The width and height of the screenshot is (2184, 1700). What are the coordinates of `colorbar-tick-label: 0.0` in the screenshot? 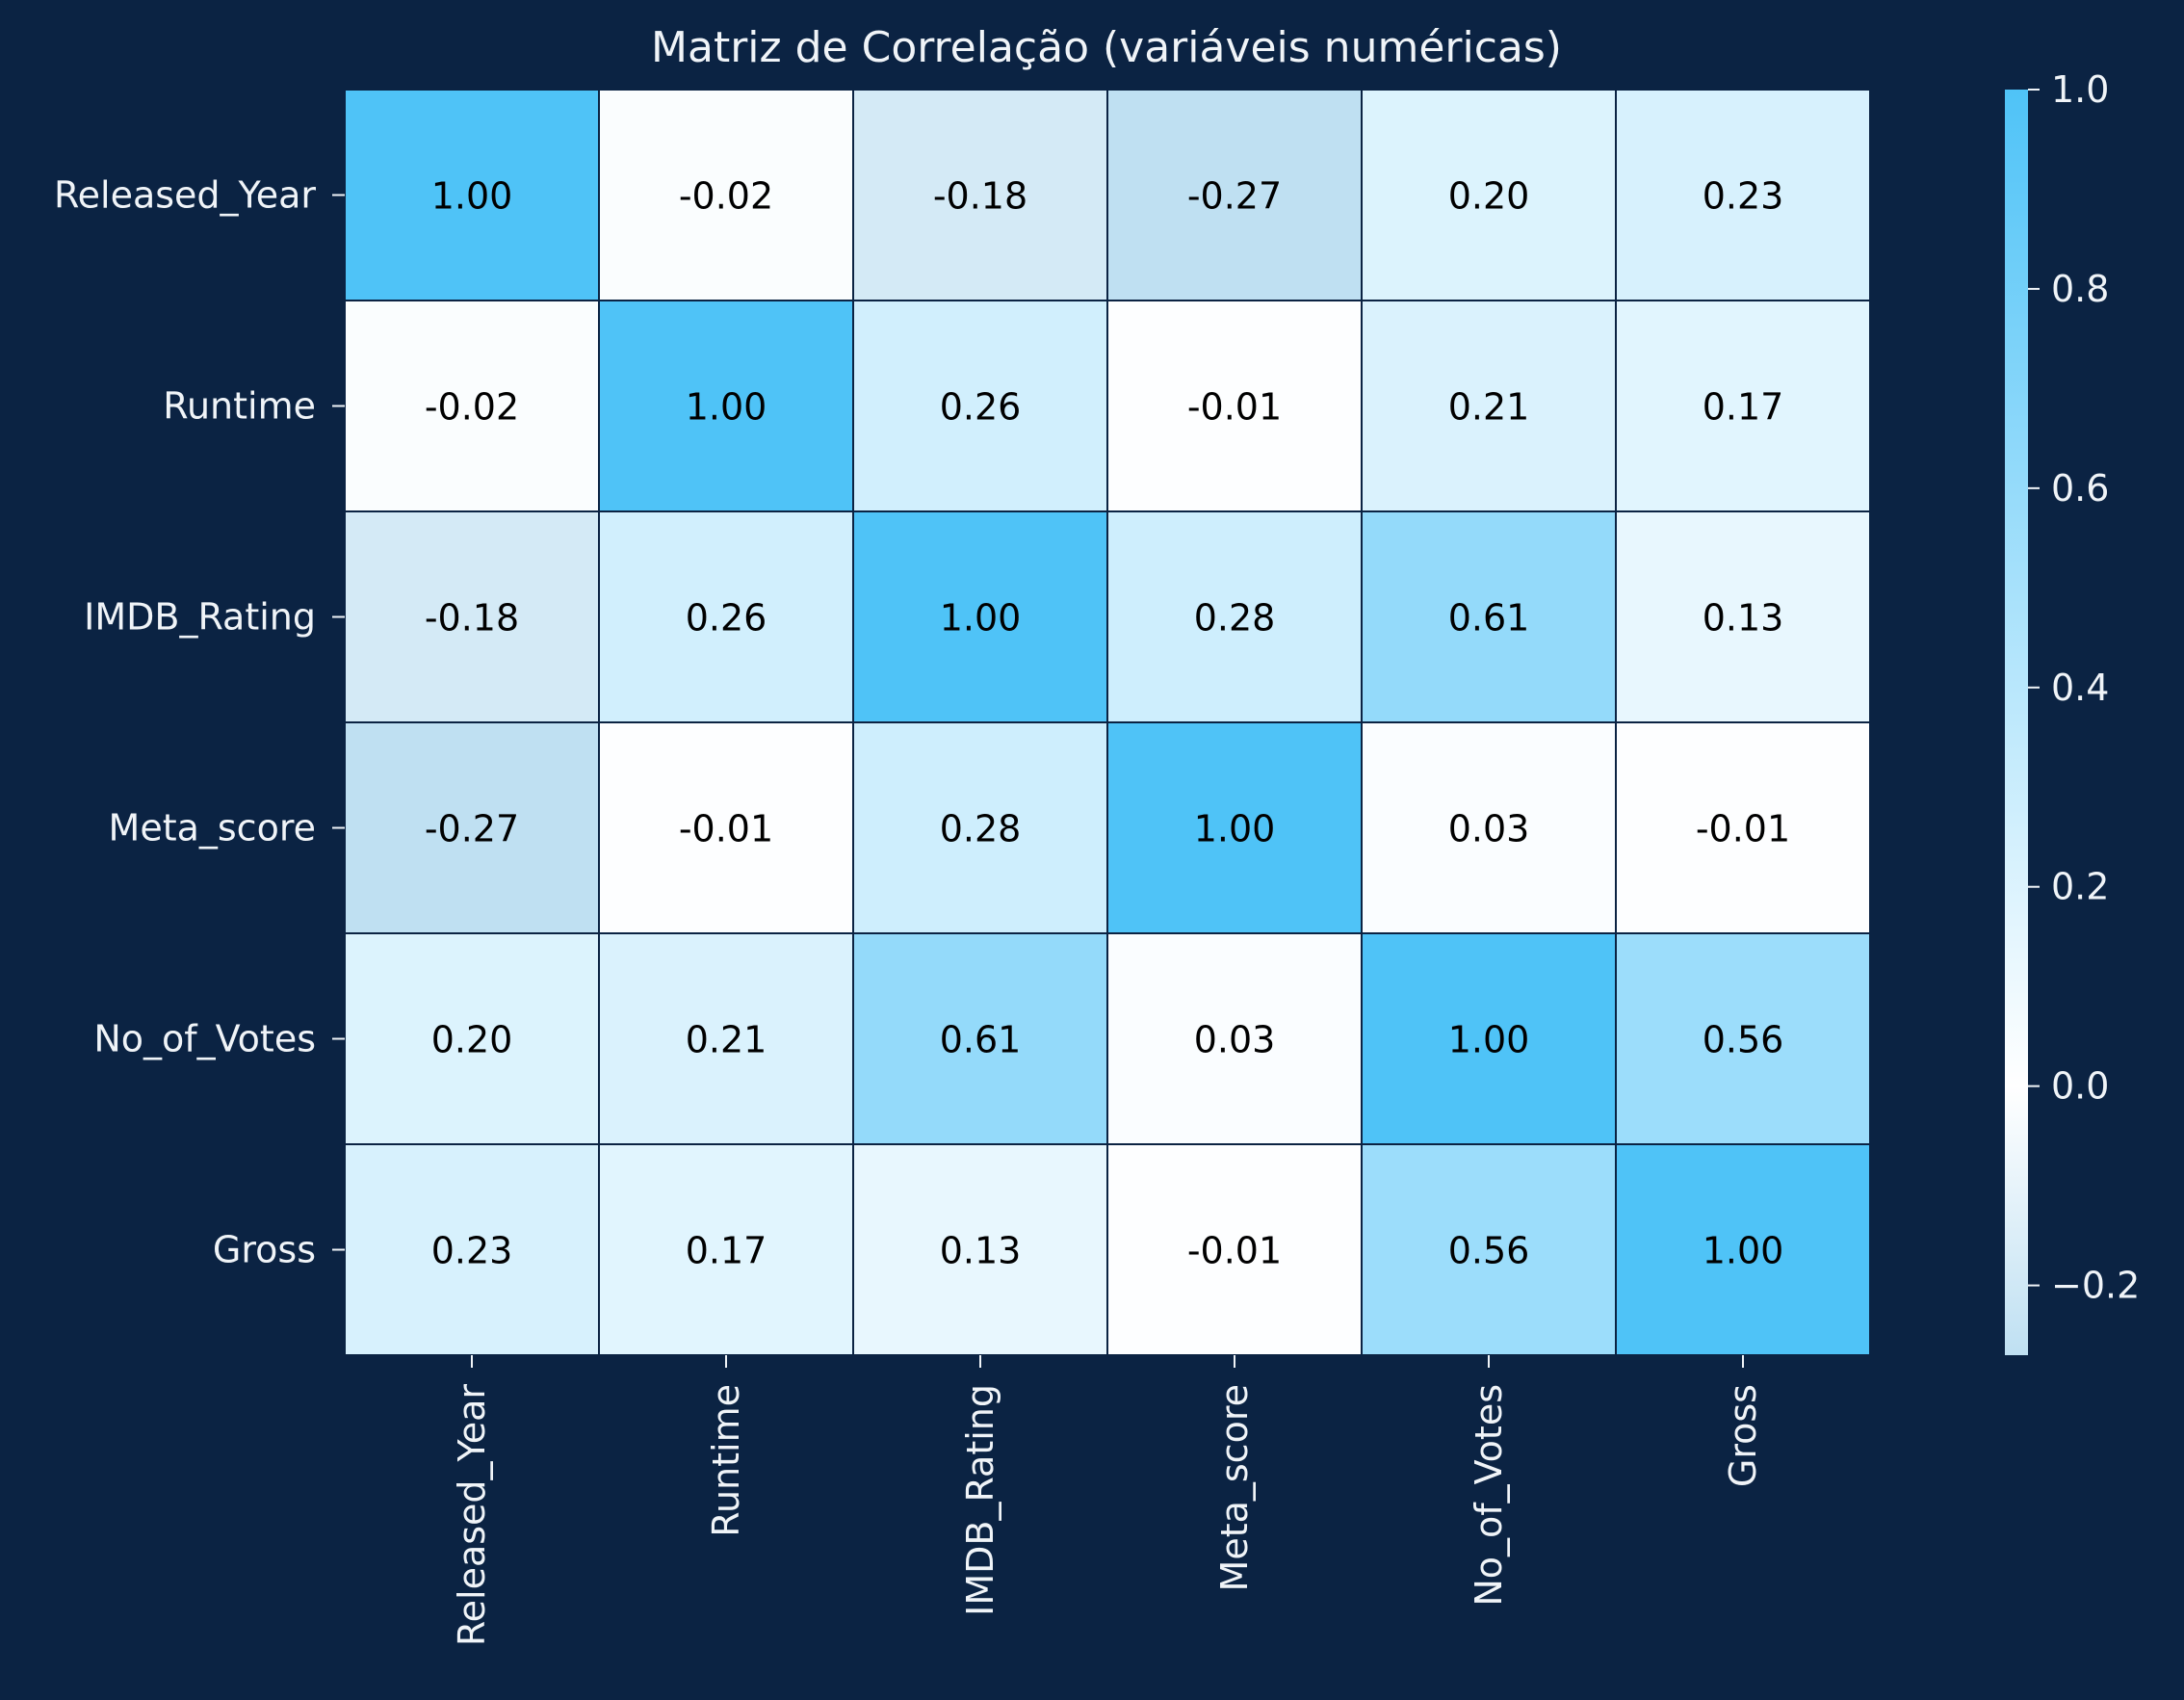 It's located at (2080, 1086).